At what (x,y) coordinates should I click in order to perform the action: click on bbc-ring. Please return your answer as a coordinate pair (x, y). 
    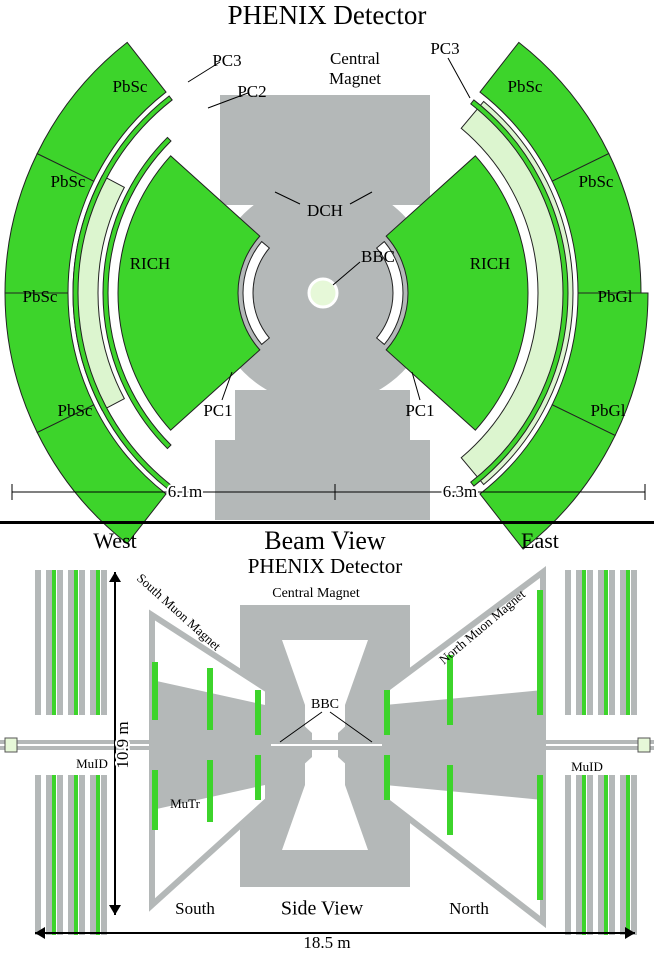
    Looking at the image, I should click on (323, 293).